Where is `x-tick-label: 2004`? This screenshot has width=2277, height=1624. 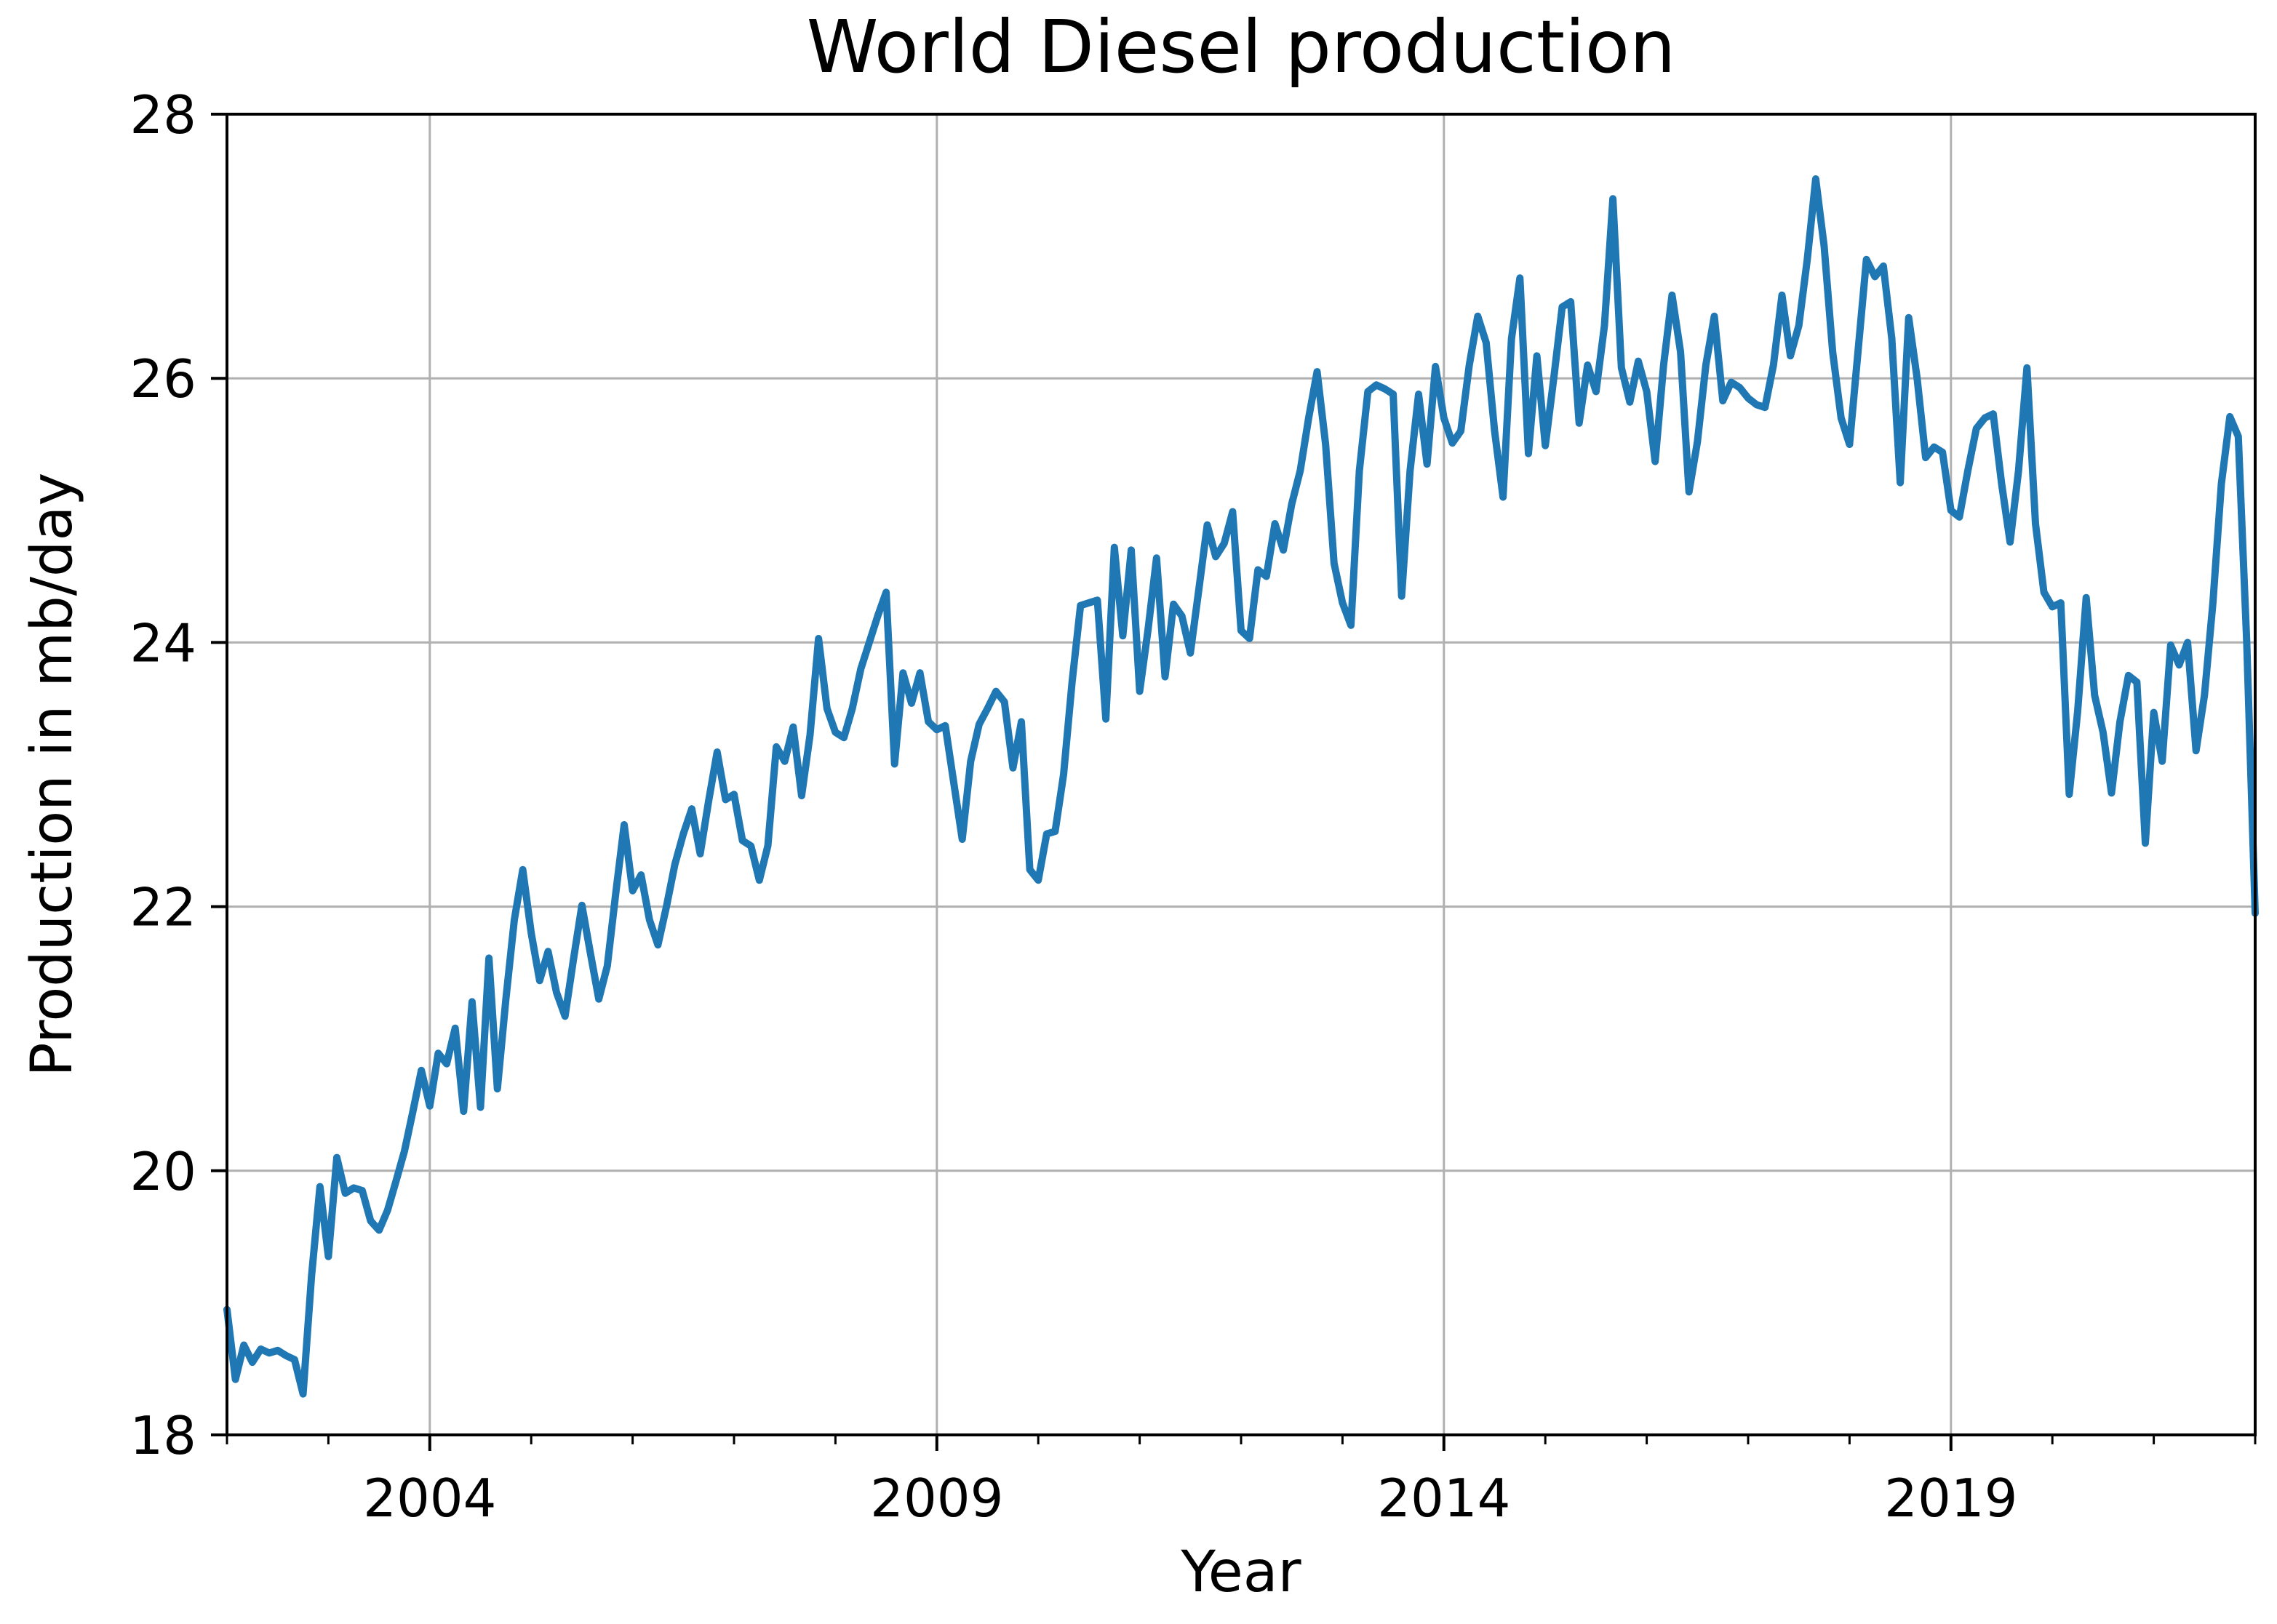
x-tick-label: 2004 is located at coordinates (429, 1498).